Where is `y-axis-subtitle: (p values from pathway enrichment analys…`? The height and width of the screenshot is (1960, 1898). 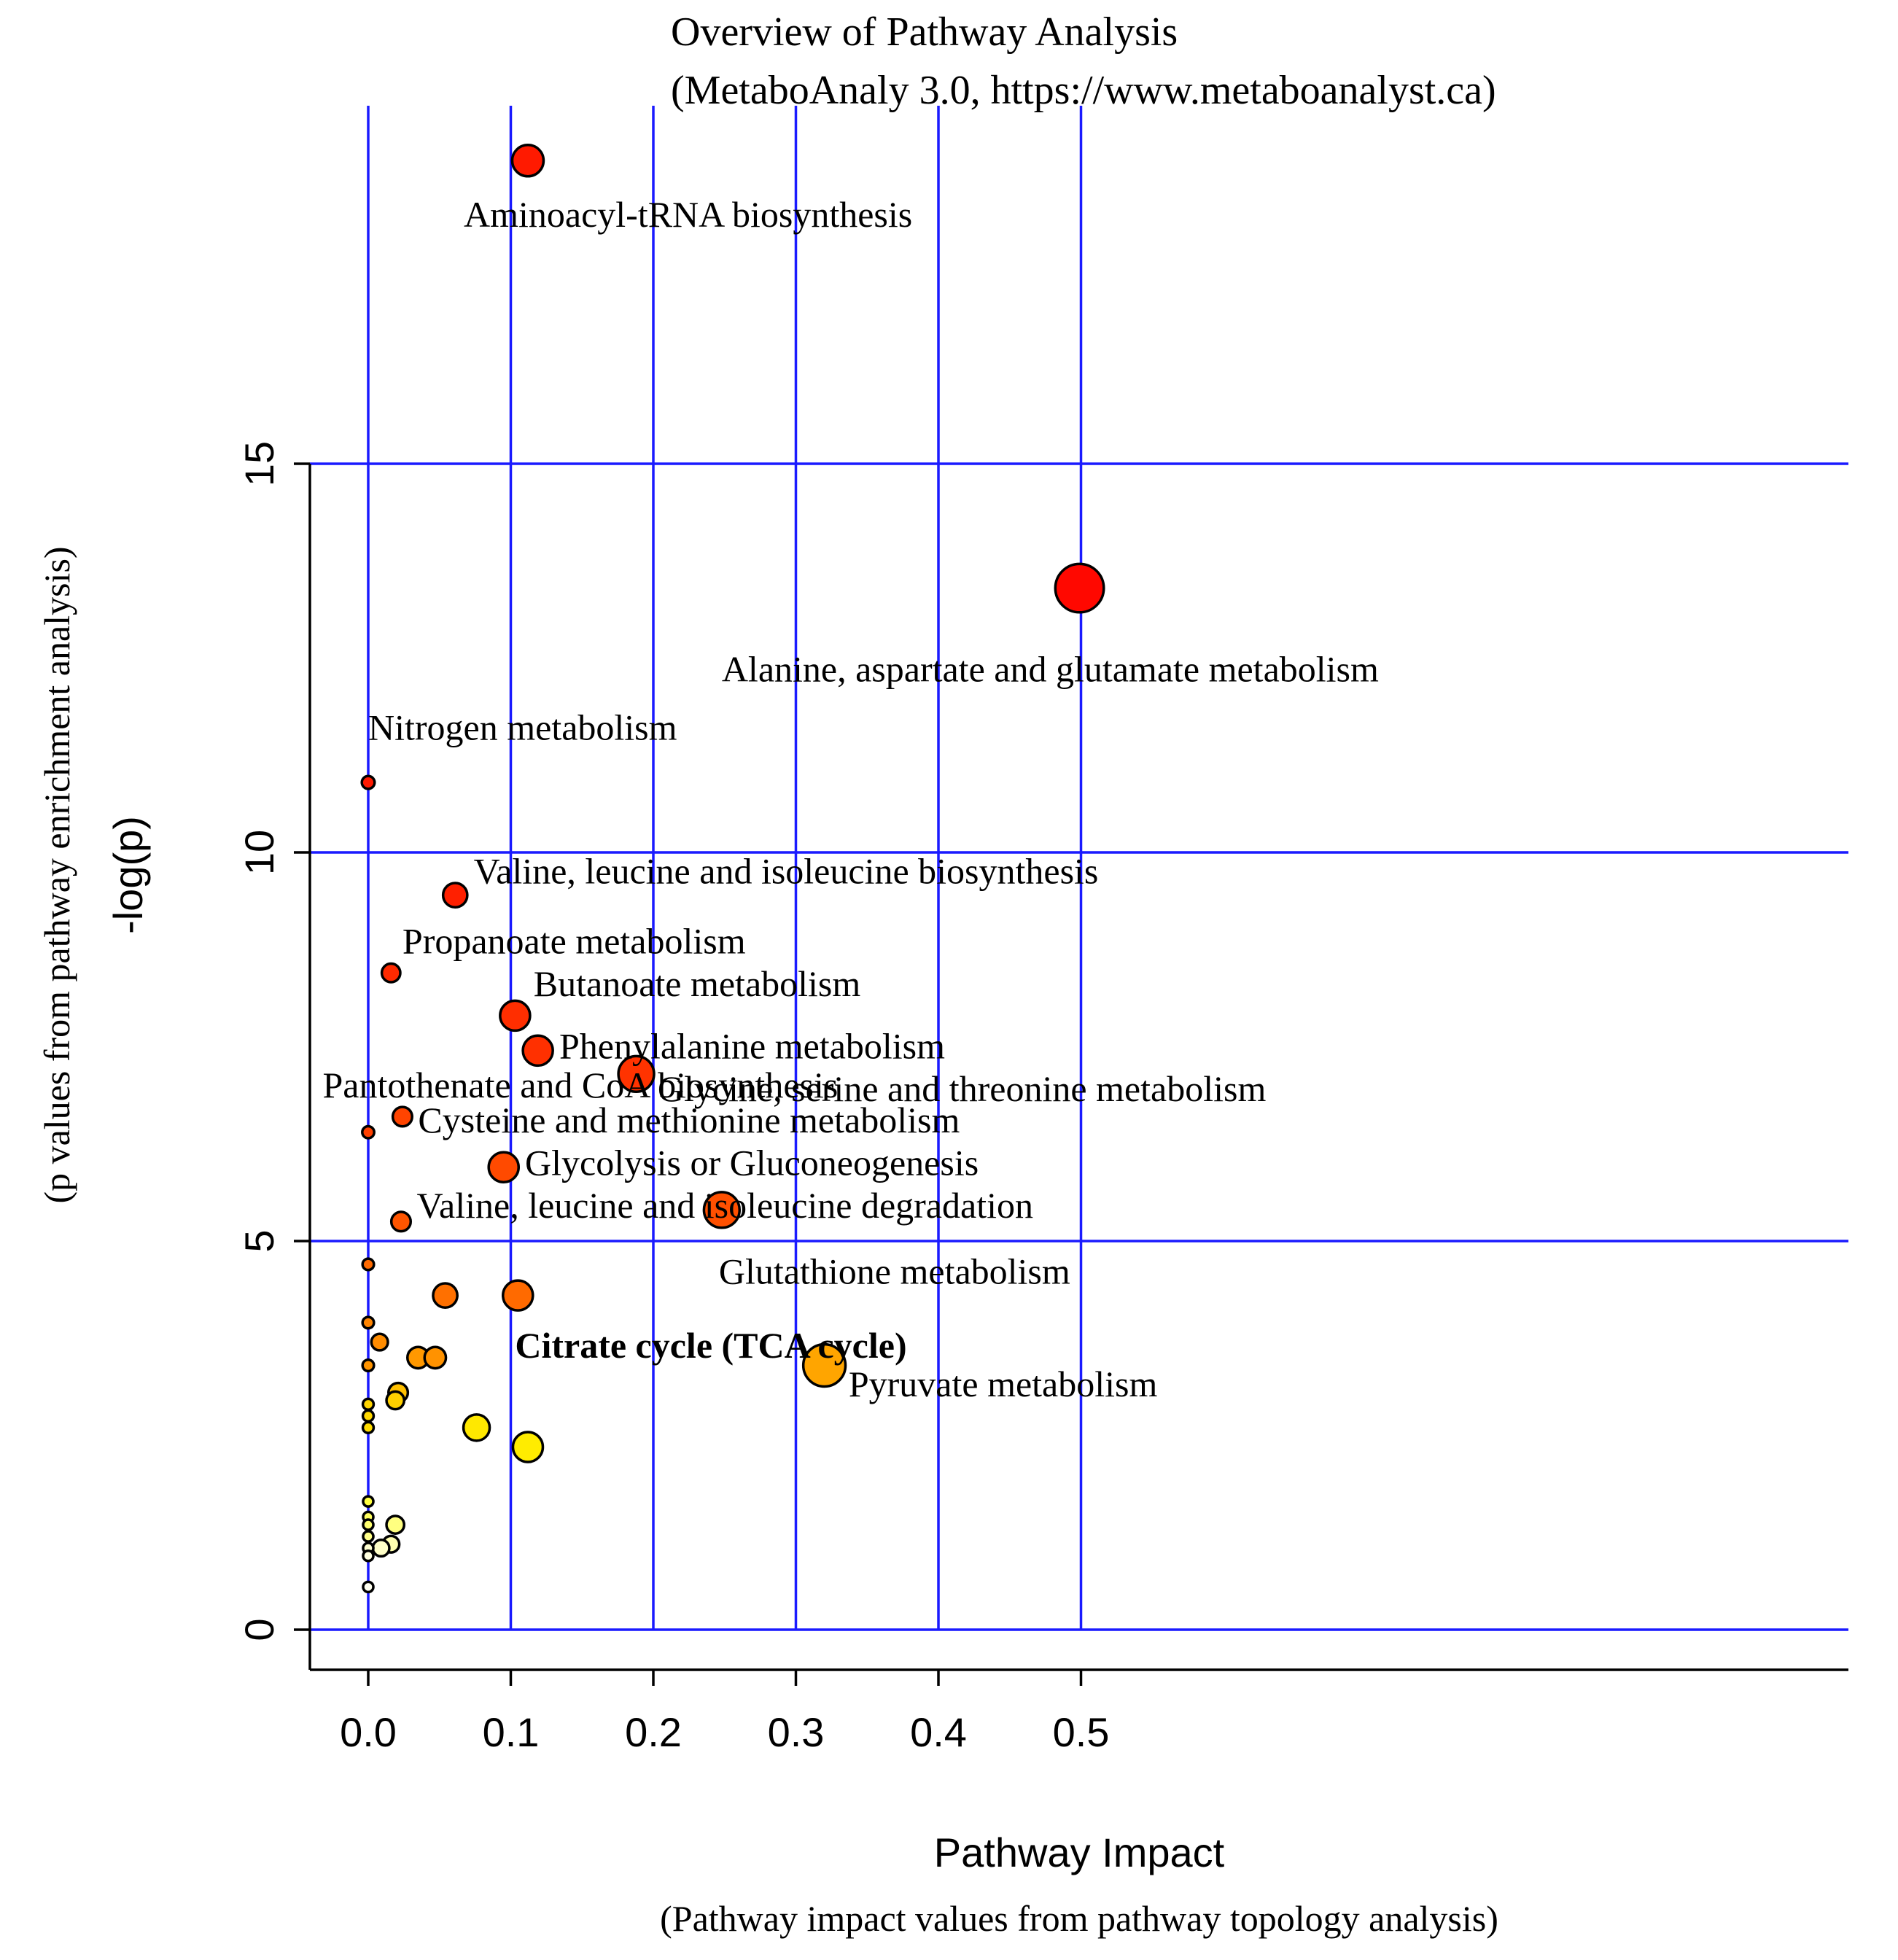
y-axis-subtitle: (p values from pathway enrichment analys… is located at coordinates (56, 874).